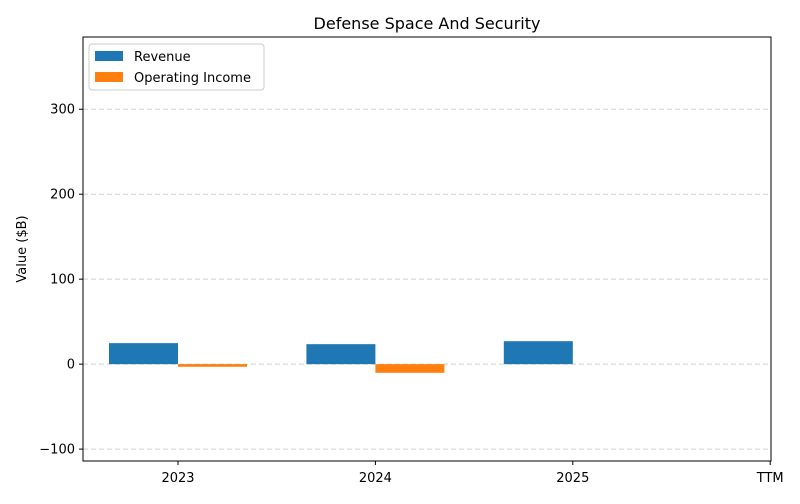 The width and height of the screenshot is (800, 504). What do you see at coordinates (427, 23) in the screenshot?
I see `chart-title: Defense Space And Security` at bounding box center [427, 23].